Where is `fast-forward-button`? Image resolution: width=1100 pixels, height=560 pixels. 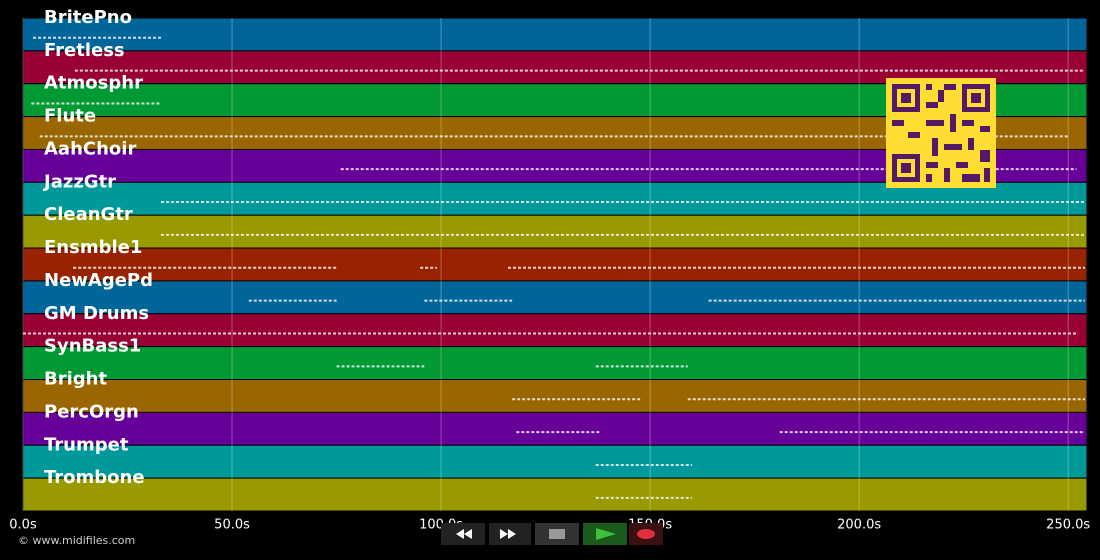
fast-forward-button is located at coordinates (510, 534).